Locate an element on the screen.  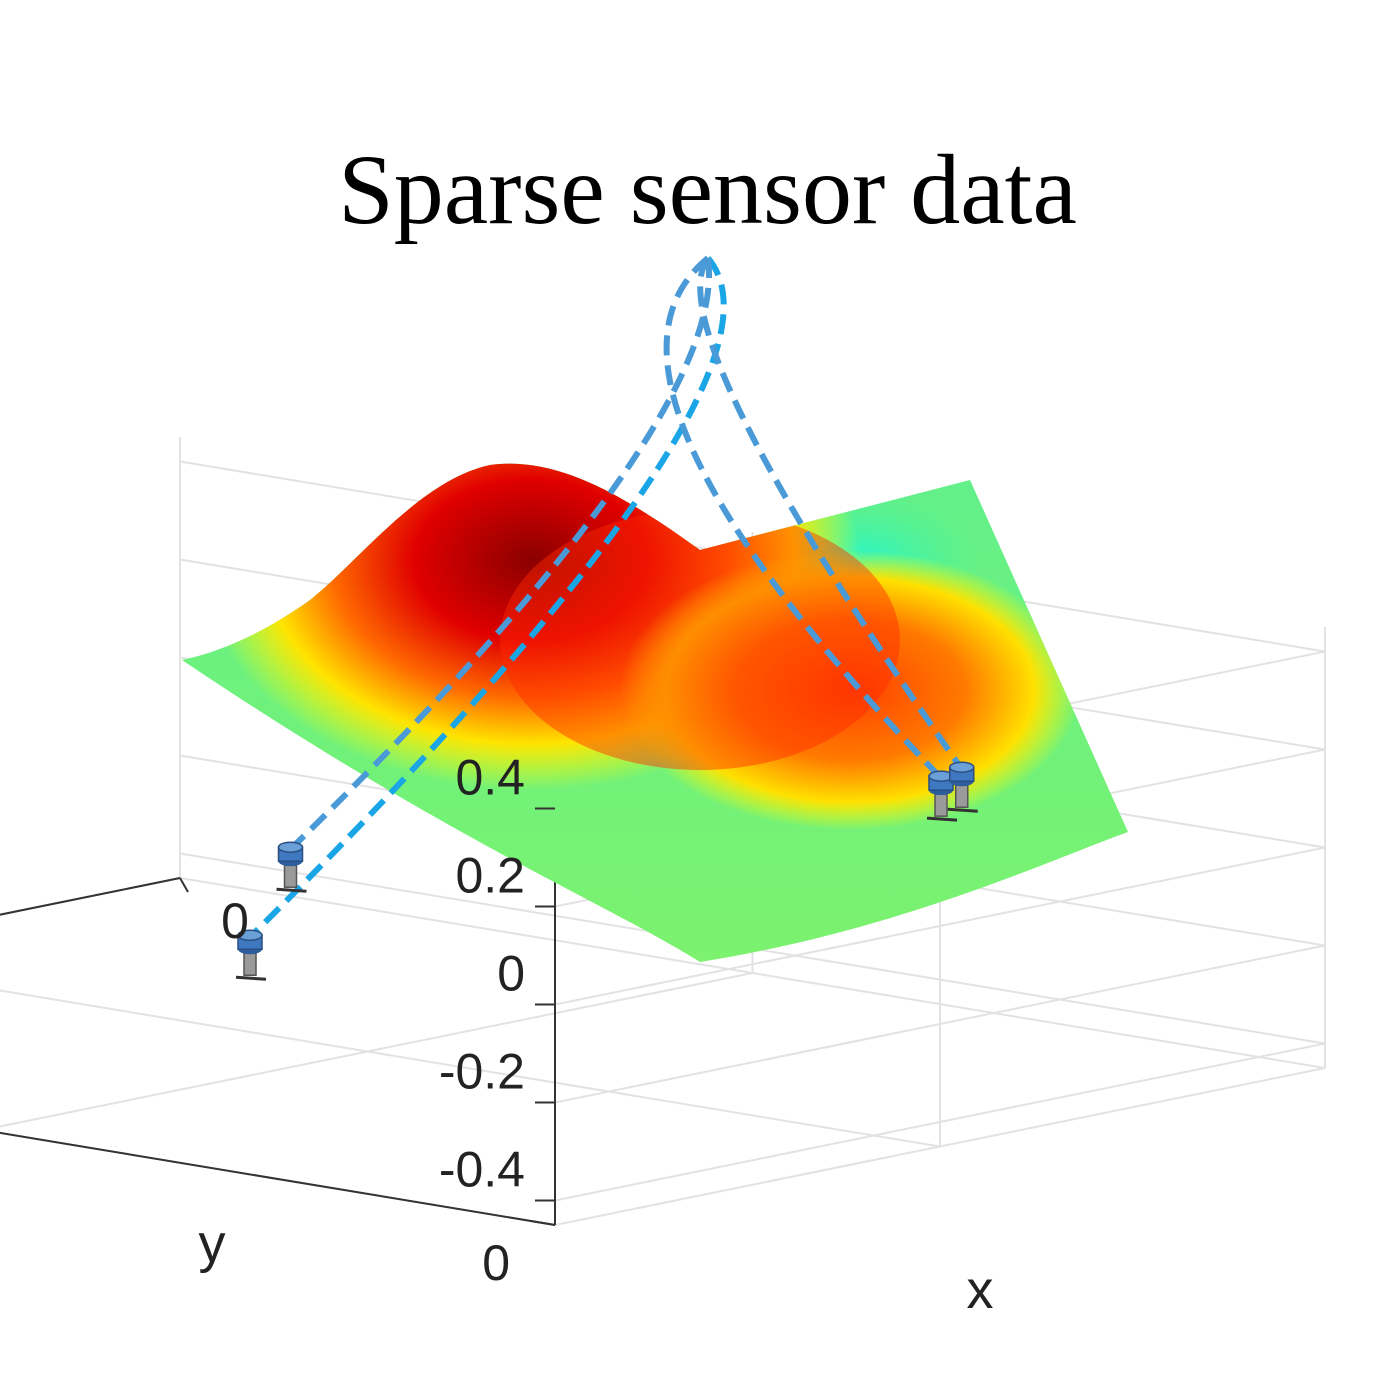
y-axis-label: y is located at coordinates (212, 1244).